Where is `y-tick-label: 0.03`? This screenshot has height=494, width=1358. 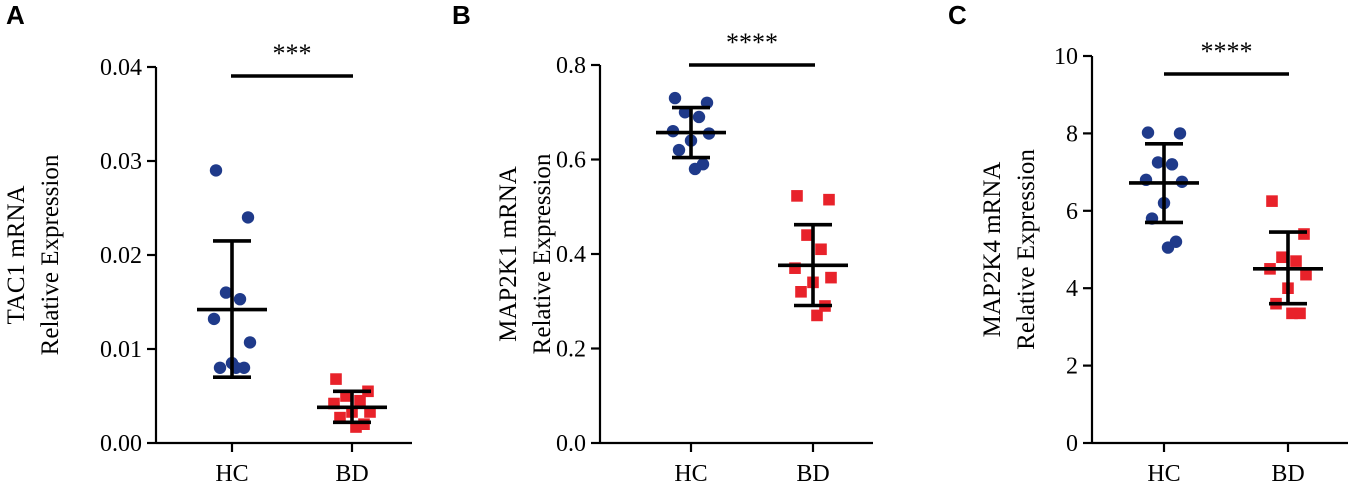 y-tick-label: 0.03 is located at coordinates (121, 162).